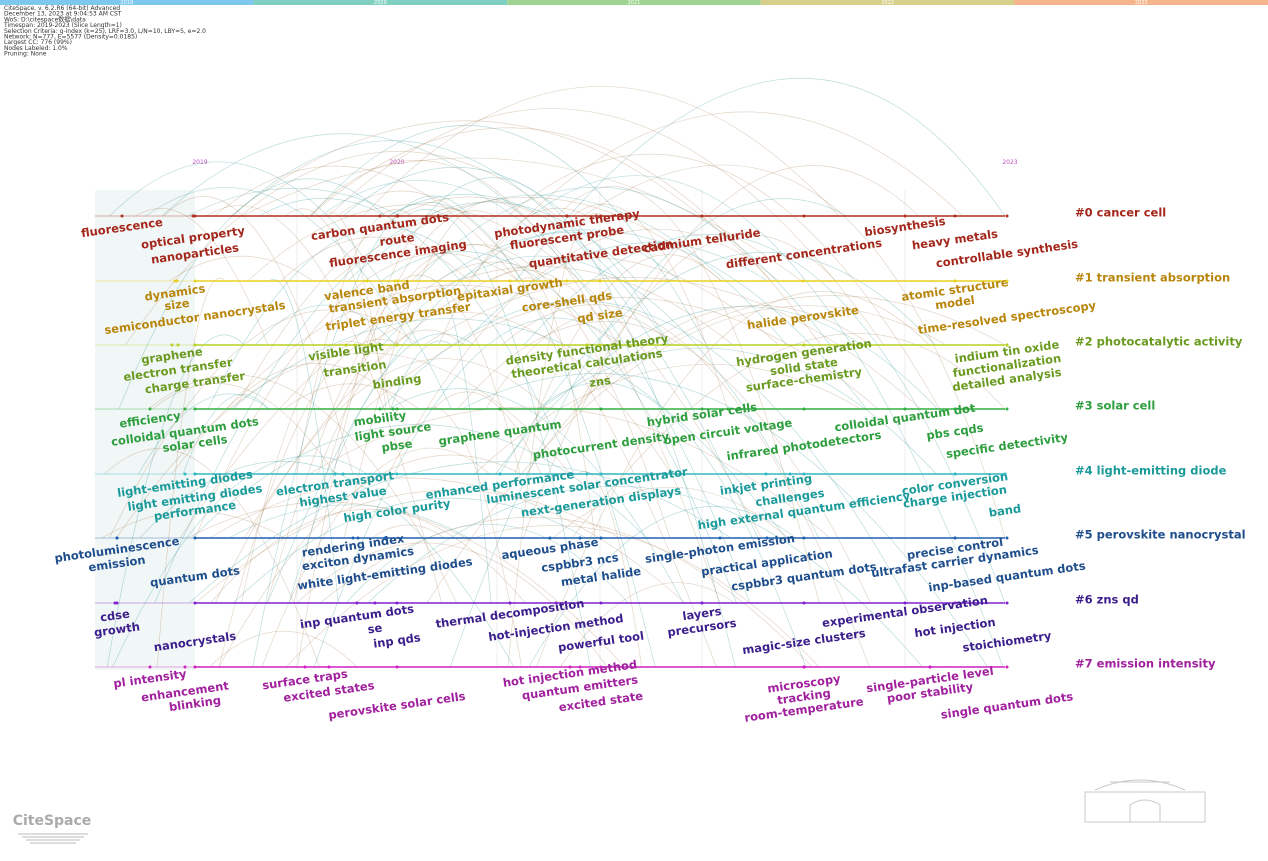  Describe the element at coordinates (954, 627) in the screenshot. I see `keyword-label: hot injection` at that location.